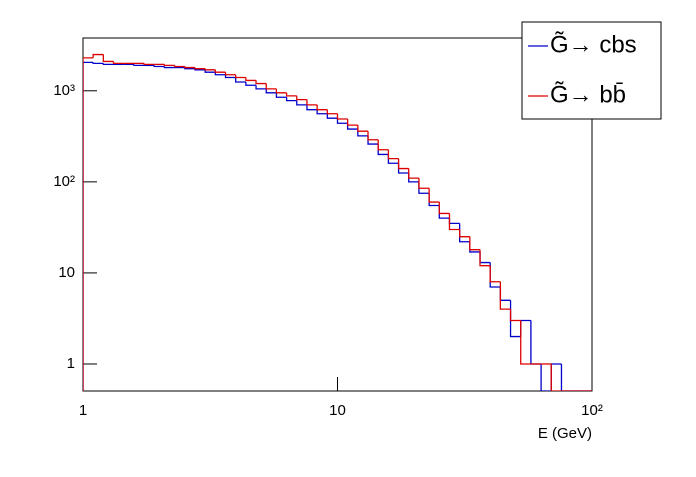  Describe the element at coordinates (66, 272) in the screenshot. I see `y-tick-label: 10` at that location.